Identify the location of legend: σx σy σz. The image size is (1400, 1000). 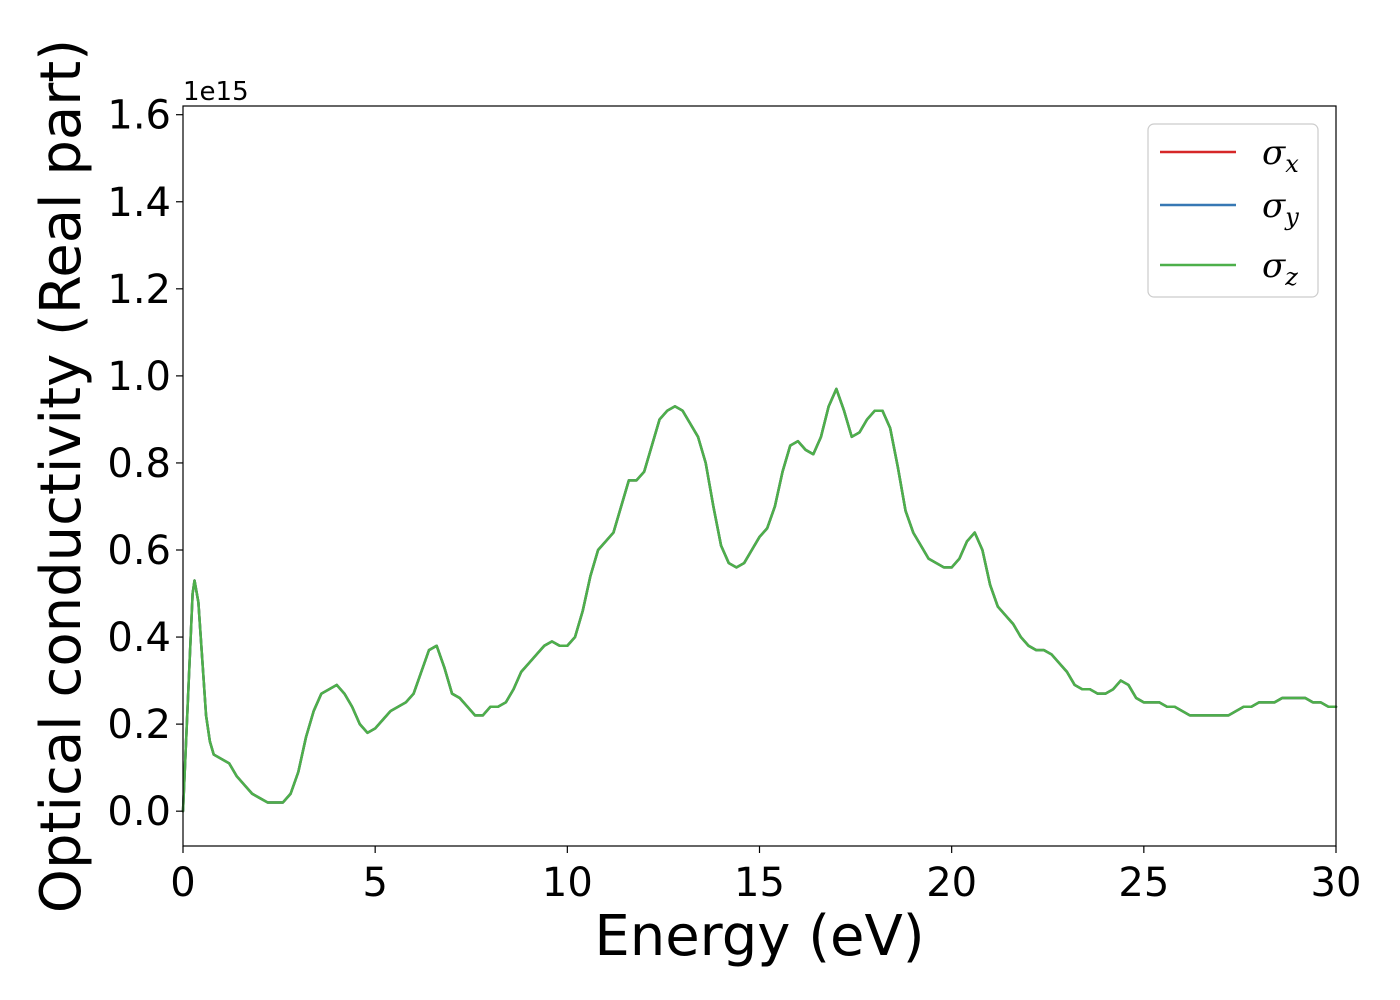
(1233, 210).